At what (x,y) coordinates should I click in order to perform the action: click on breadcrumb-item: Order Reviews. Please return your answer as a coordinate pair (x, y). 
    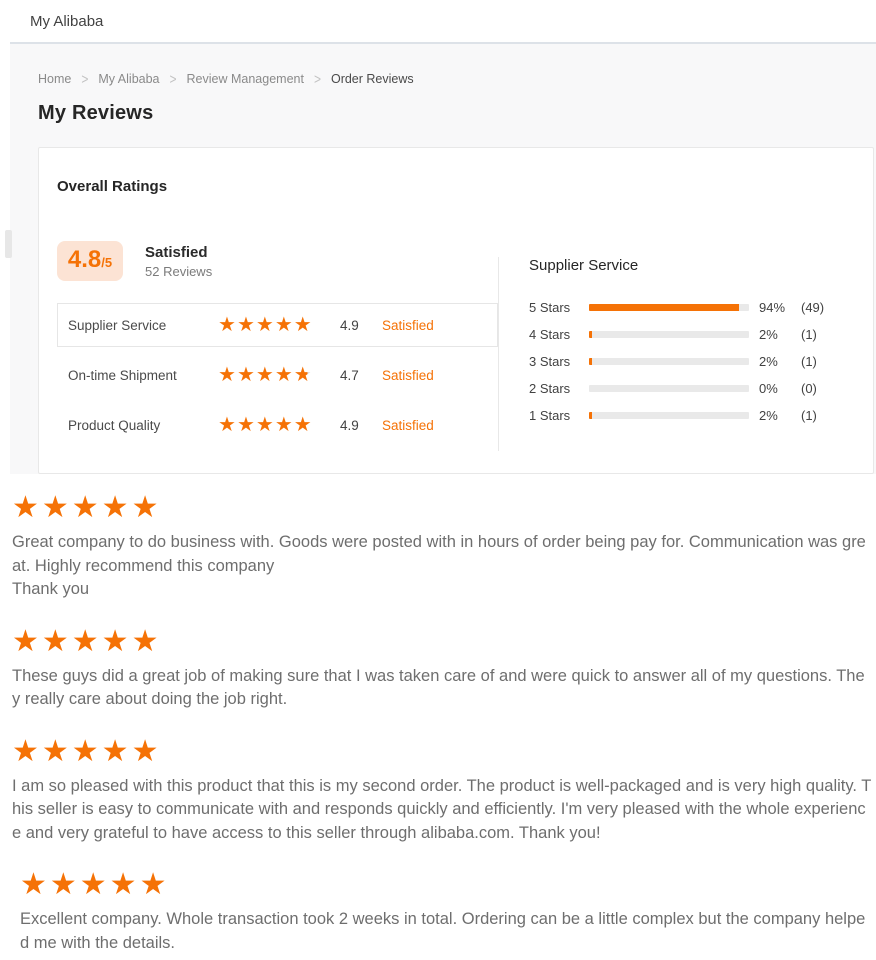
    Looking at the image, I should click on (372, 79).